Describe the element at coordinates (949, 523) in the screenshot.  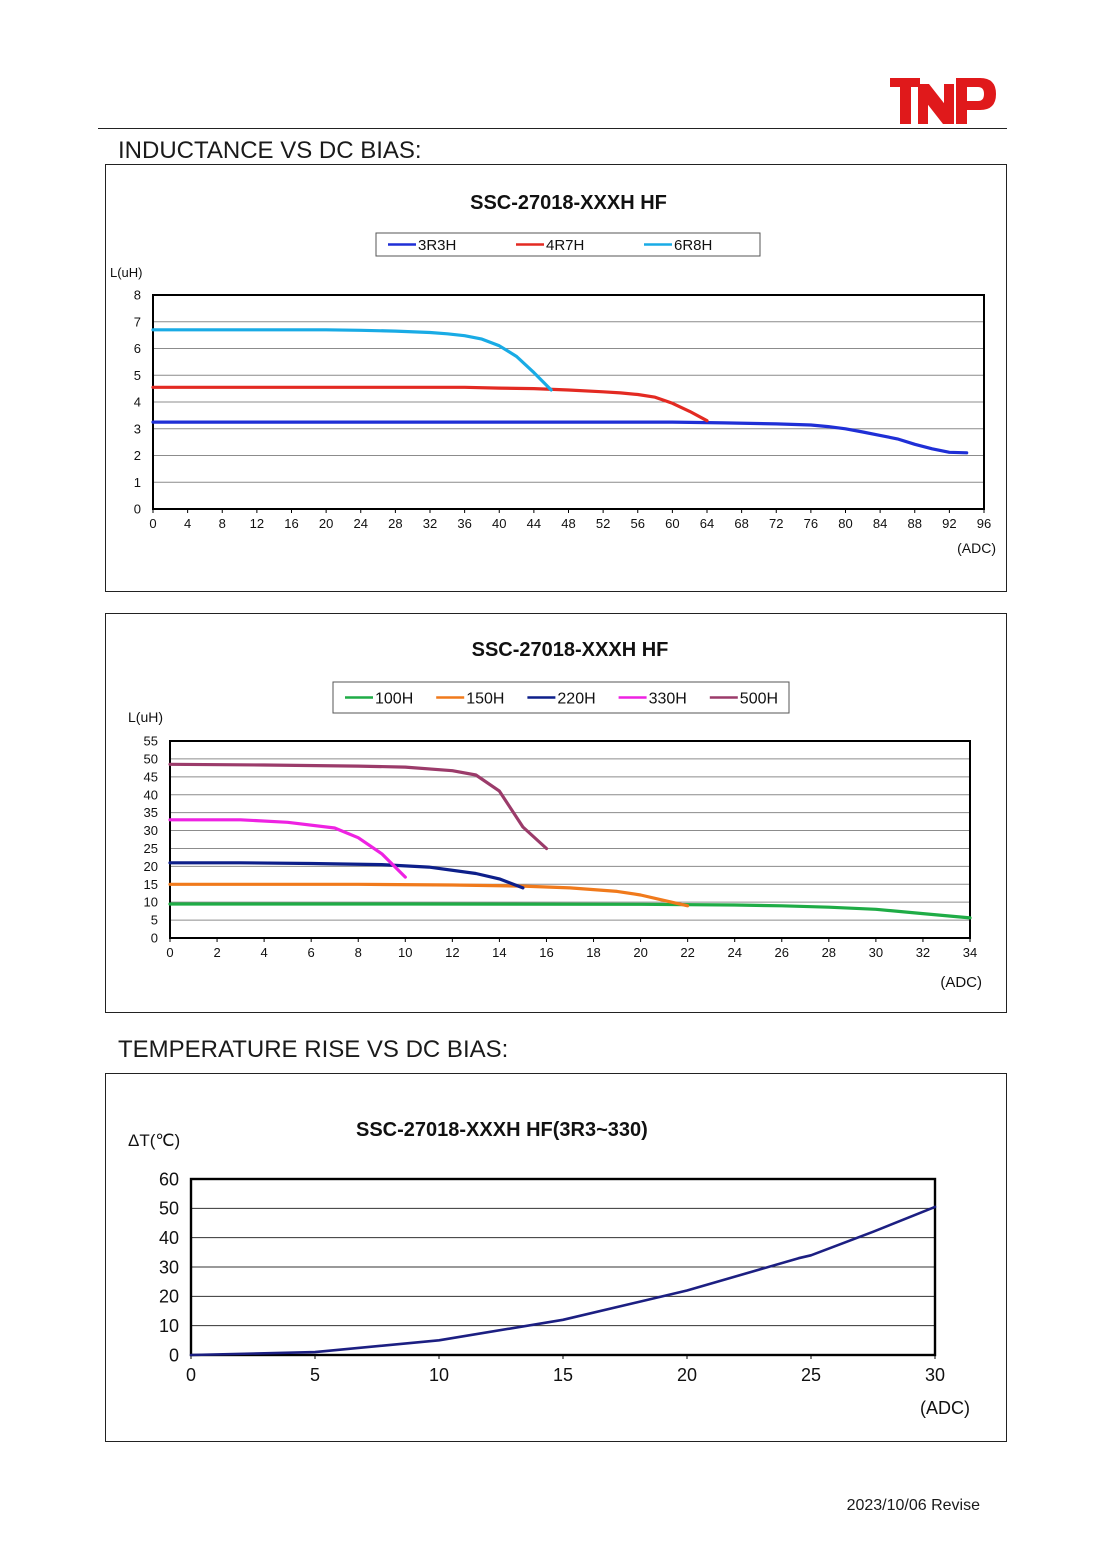
I see `x-tick-label: 92` at that location.